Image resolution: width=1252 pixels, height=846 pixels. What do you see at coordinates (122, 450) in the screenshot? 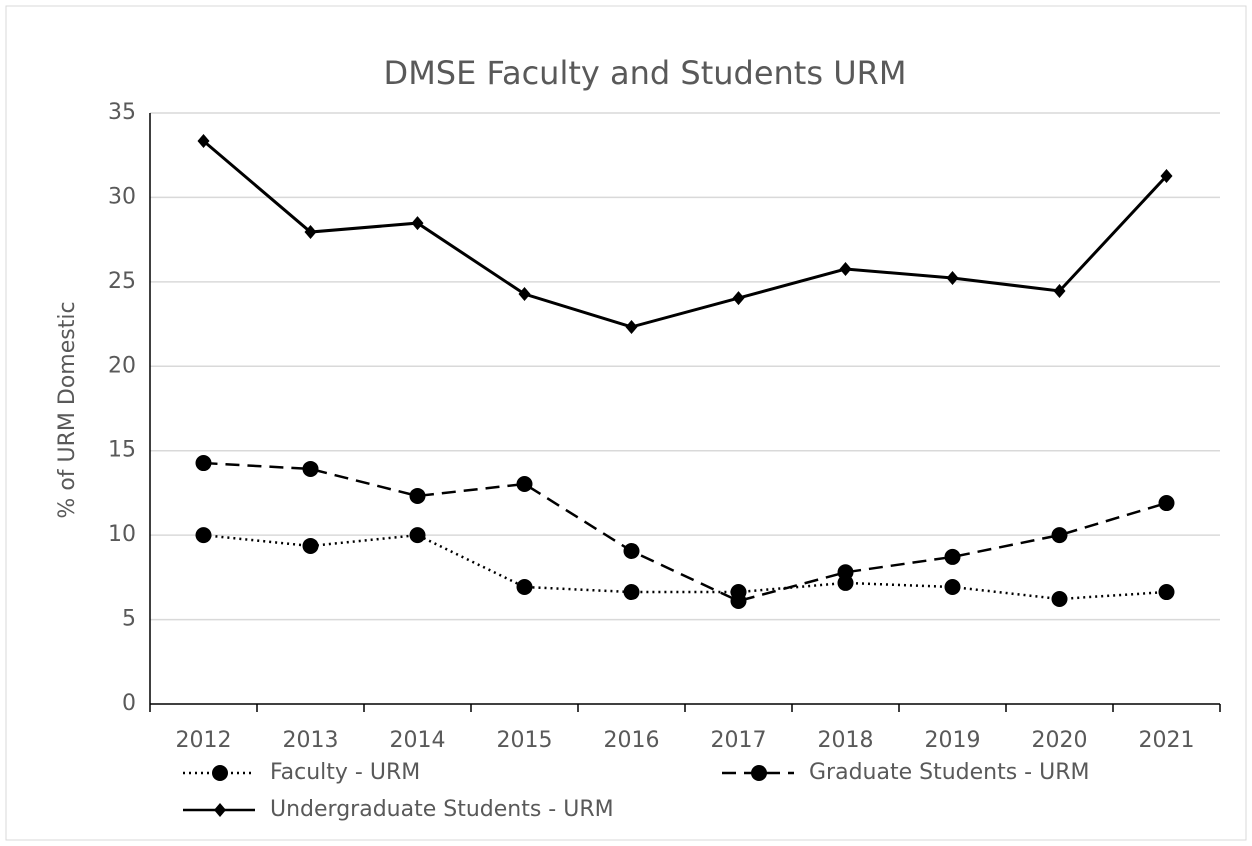
I see `y-tick-label: 15` at bounding box center [122, 450].